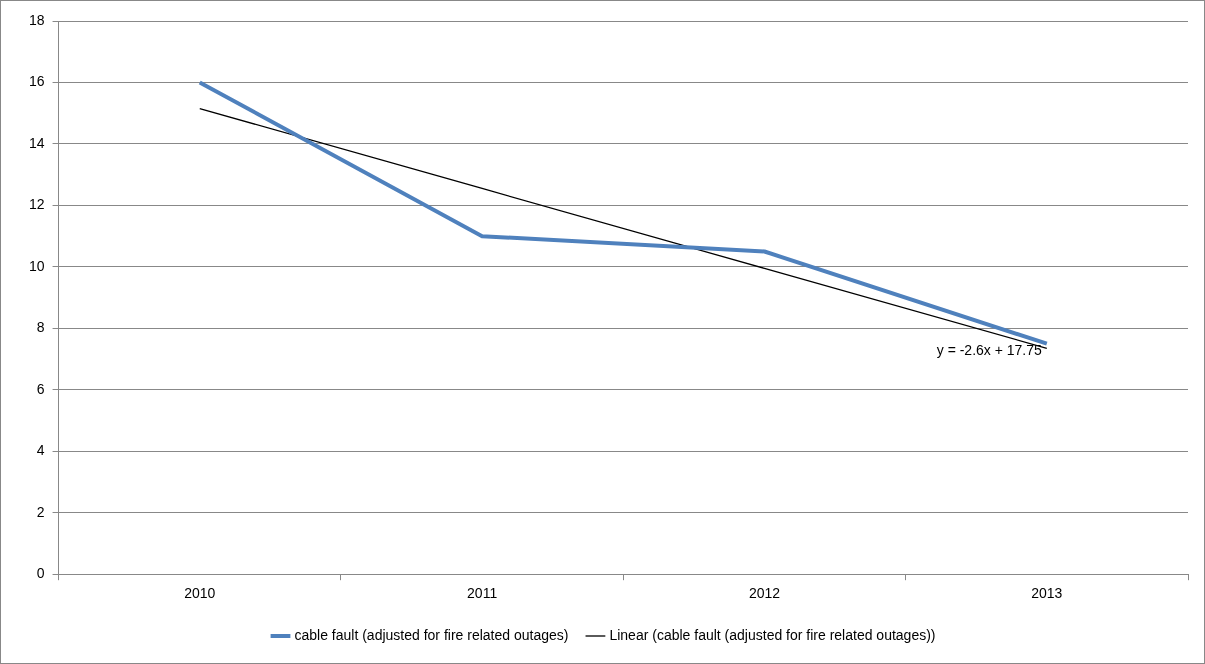 This screenshot has height=664, width=1205. What do you see at coordinates (36, 204) in the screenshot?
I see `y-tick-label: 12` at bounding box center [36, 204].